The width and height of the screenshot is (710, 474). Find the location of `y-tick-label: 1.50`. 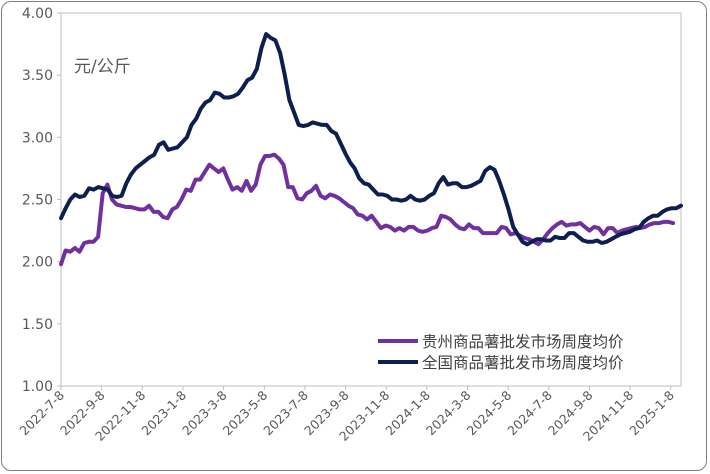

y-tick-label: 1.50 is located at coordinates (37, 325).